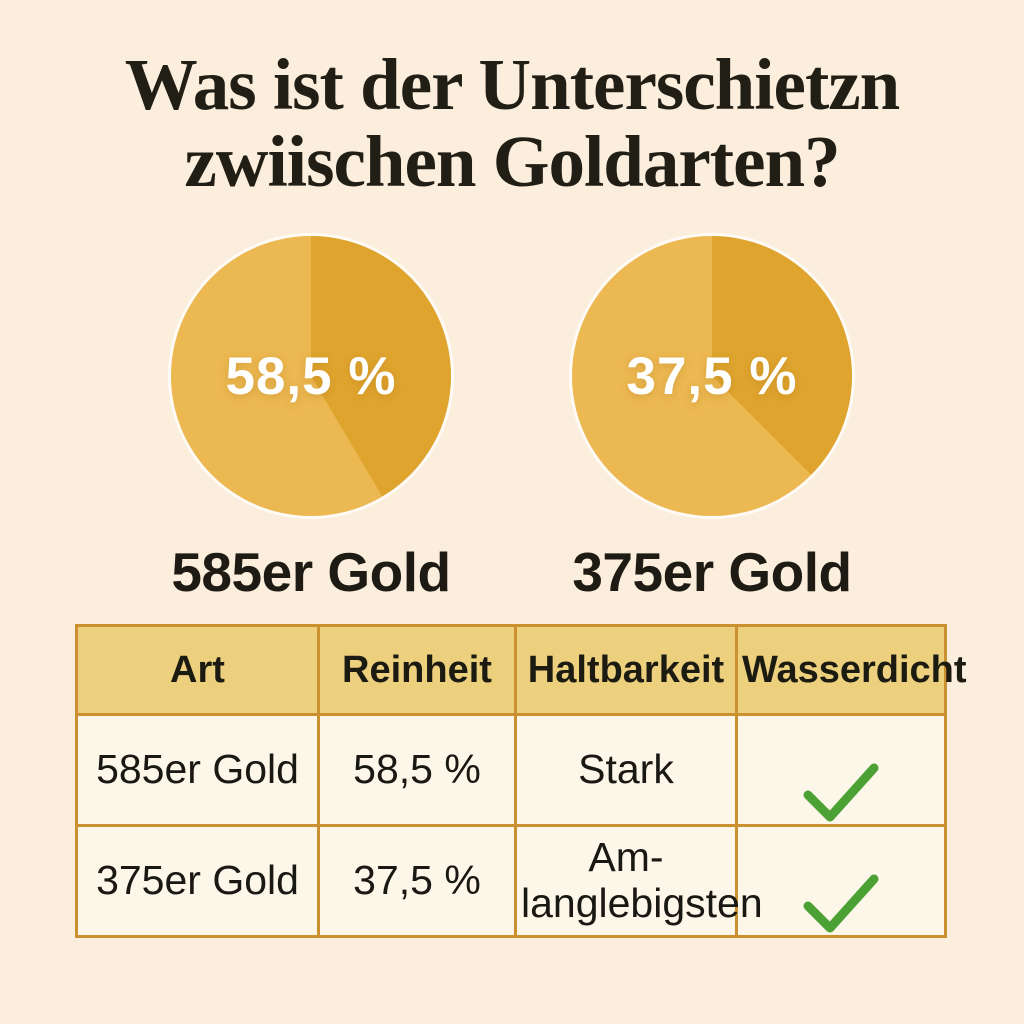 The width and height of the screenshot is (1024, 1024). I want to click on table-row: 585er Gold 58,5 % Stark, so click(511, 770).